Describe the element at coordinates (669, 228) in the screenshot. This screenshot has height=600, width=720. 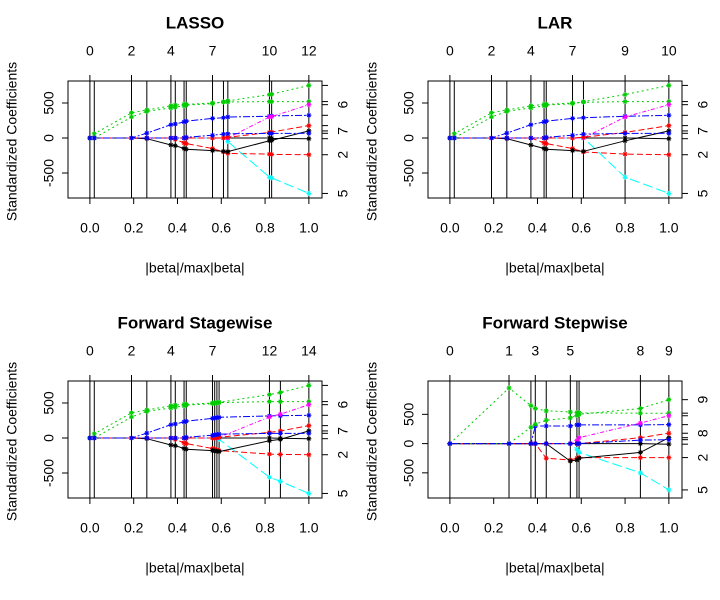
I see `x-tick-label: 1.0` at that location.